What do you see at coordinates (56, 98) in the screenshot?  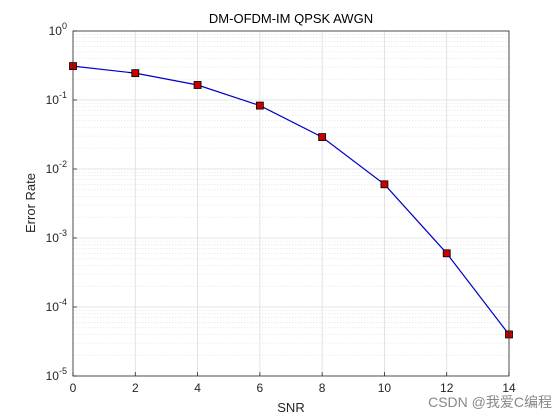 I see `y-tick-label: 10⁻¹` at bounding box center [56, 98].